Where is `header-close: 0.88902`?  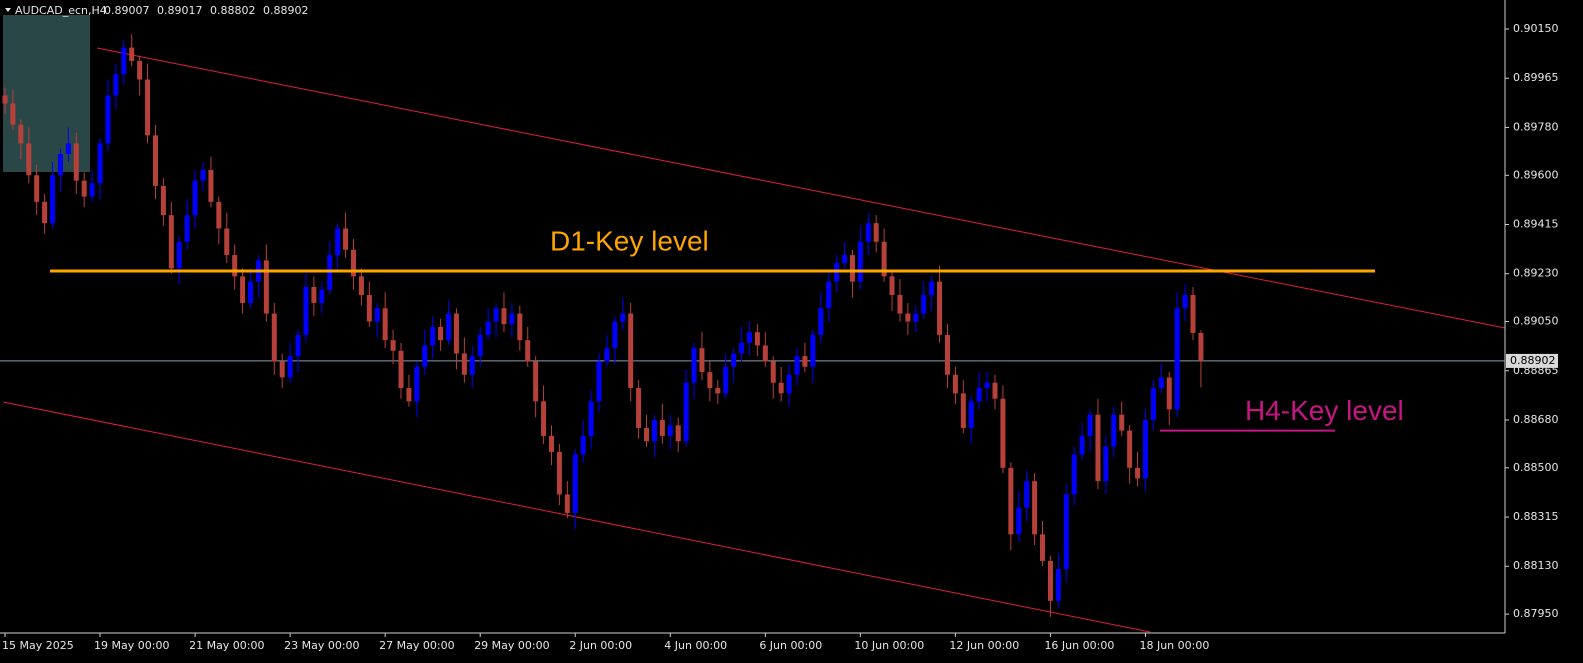 header-close: 0.88902 is located at coordinates (286, 10).